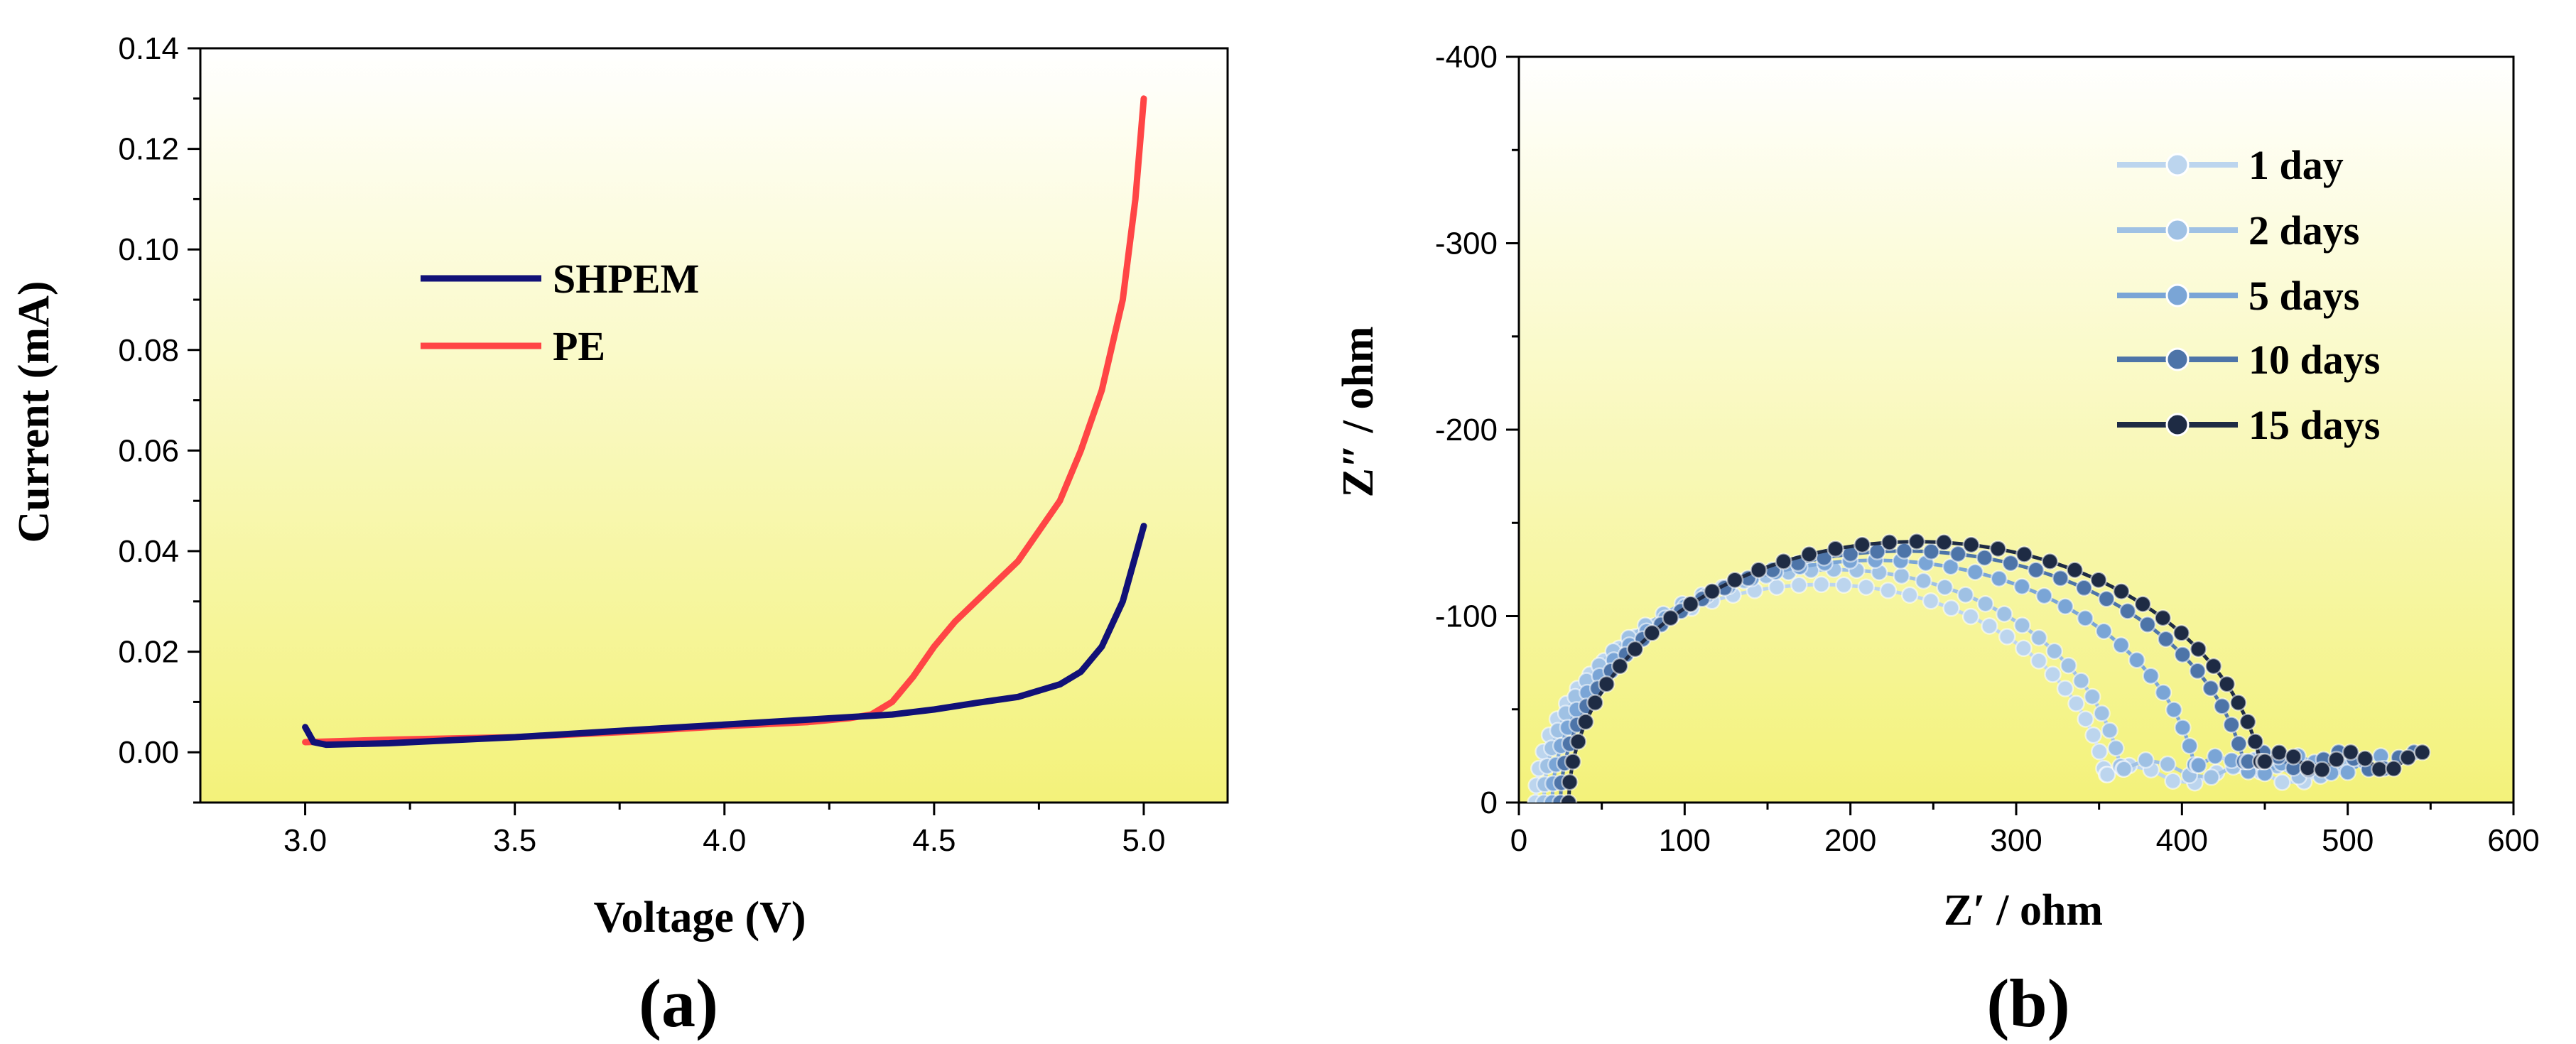 The width and height of the screenshot is (2576, 1044). What do you see at coordinates (1994, 671) in the screenshot?
I see `series-line-15-days` at bounding box center [1994, 671].